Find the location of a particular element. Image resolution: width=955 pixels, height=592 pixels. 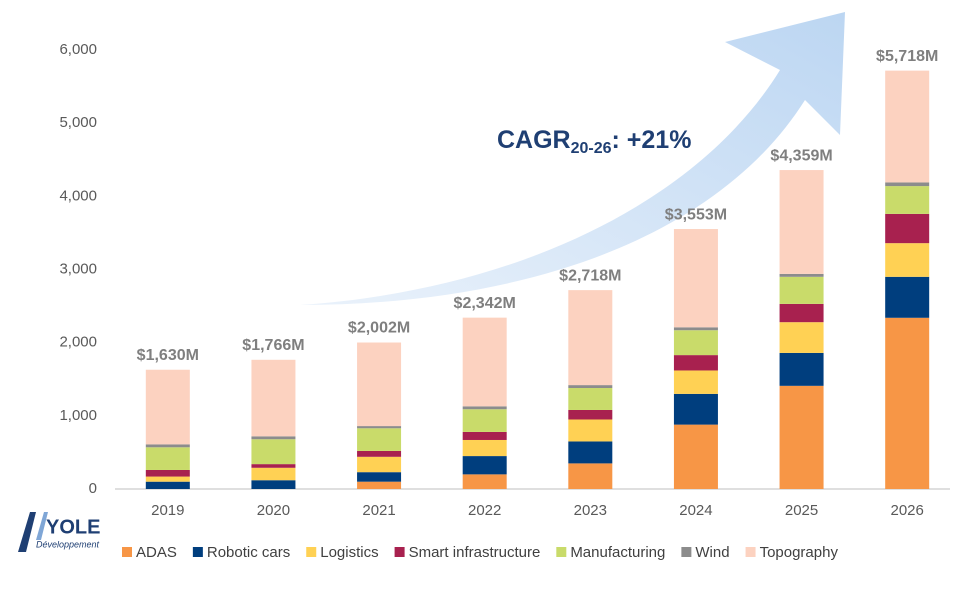

logo-name: YOLE is located at coordinates (73, 527).